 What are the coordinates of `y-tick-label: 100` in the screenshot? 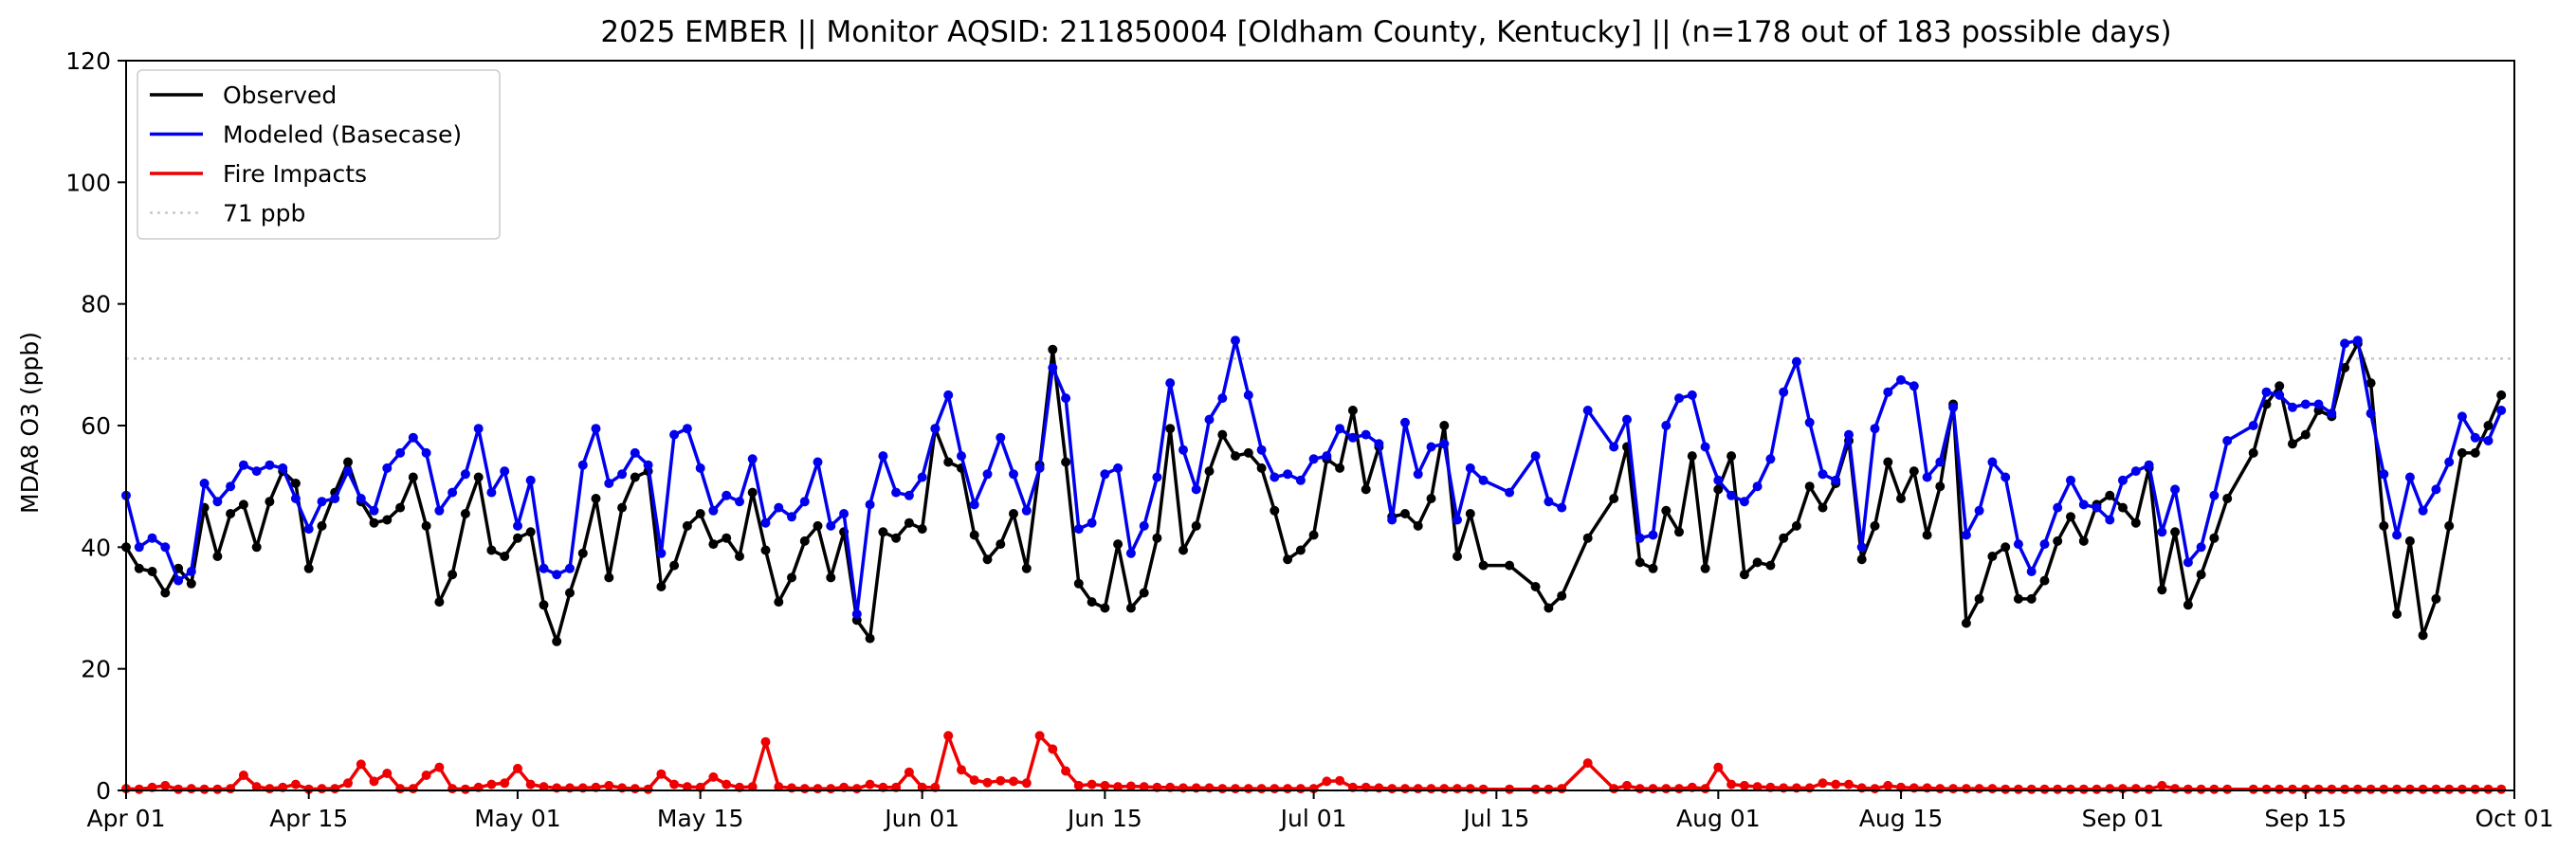 It's located at (88, 182).